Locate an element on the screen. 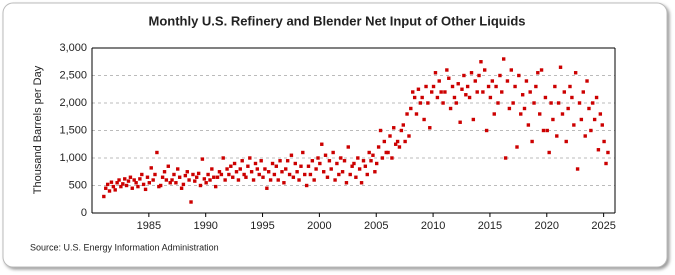  y-axis-label: Thousand Barrels per Day is located at coordinates (38, 129).